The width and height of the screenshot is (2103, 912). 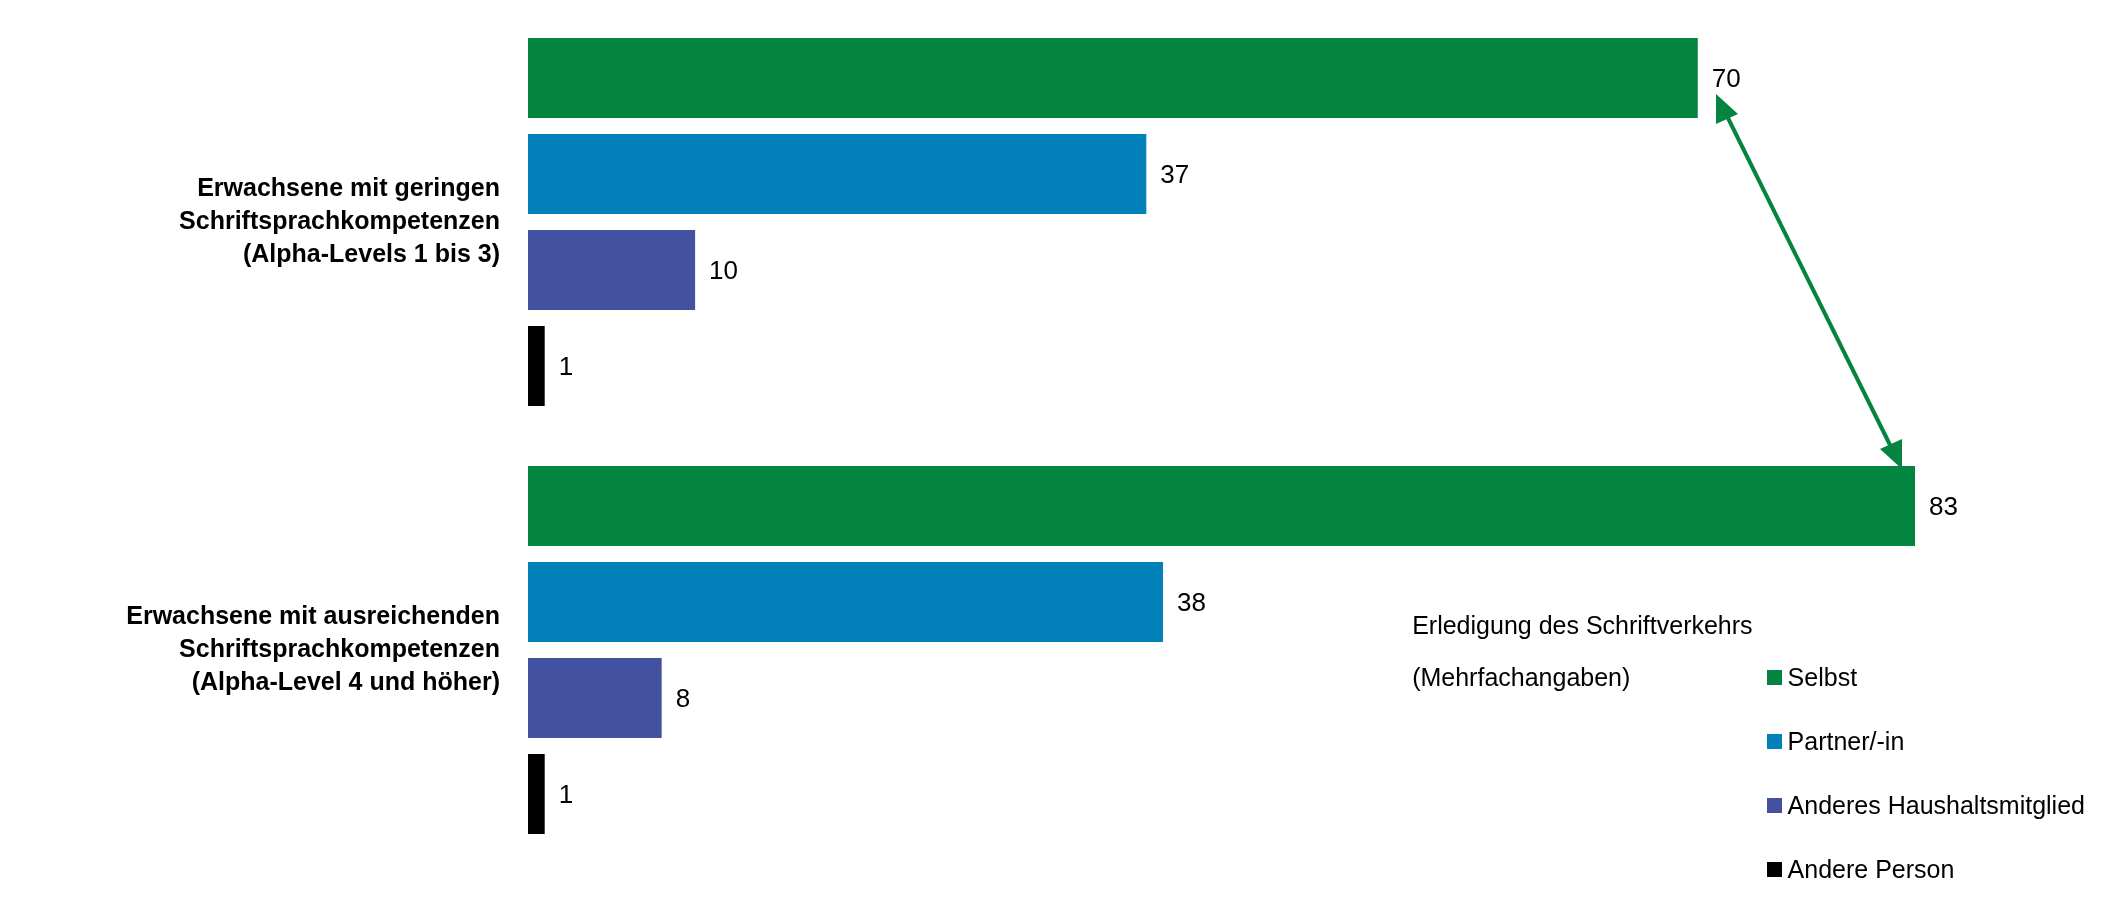 What do you see at coordinates (1935, 805) in the screenshot?
I see `legend-label: Anderes Haushaltsmitglied` at bounding box center [1935, 805].